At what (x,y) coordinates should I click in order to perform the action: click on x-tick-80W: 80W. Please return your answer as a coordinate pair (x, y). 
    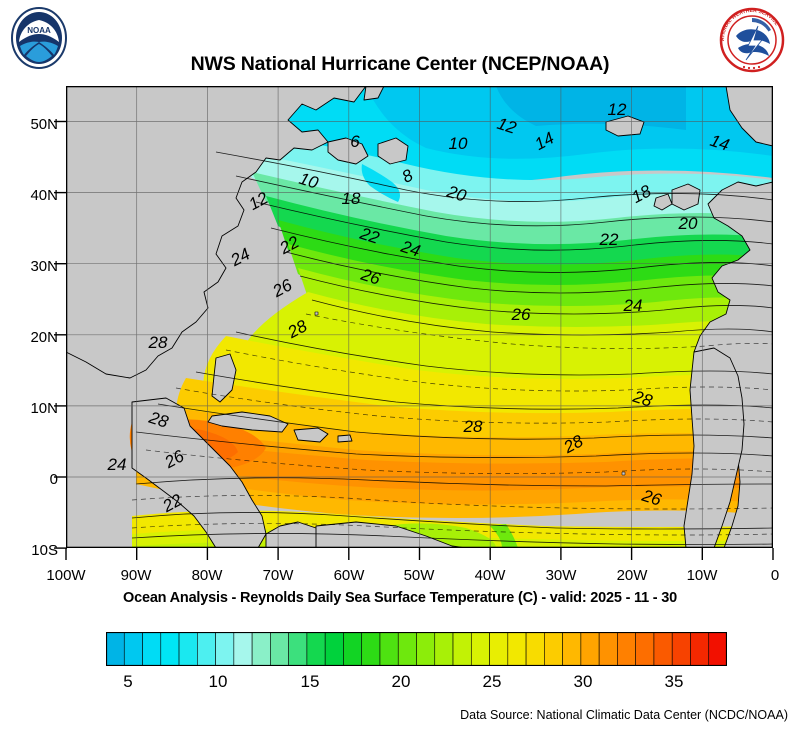
    Looking at the image, I should click on (207, 575).